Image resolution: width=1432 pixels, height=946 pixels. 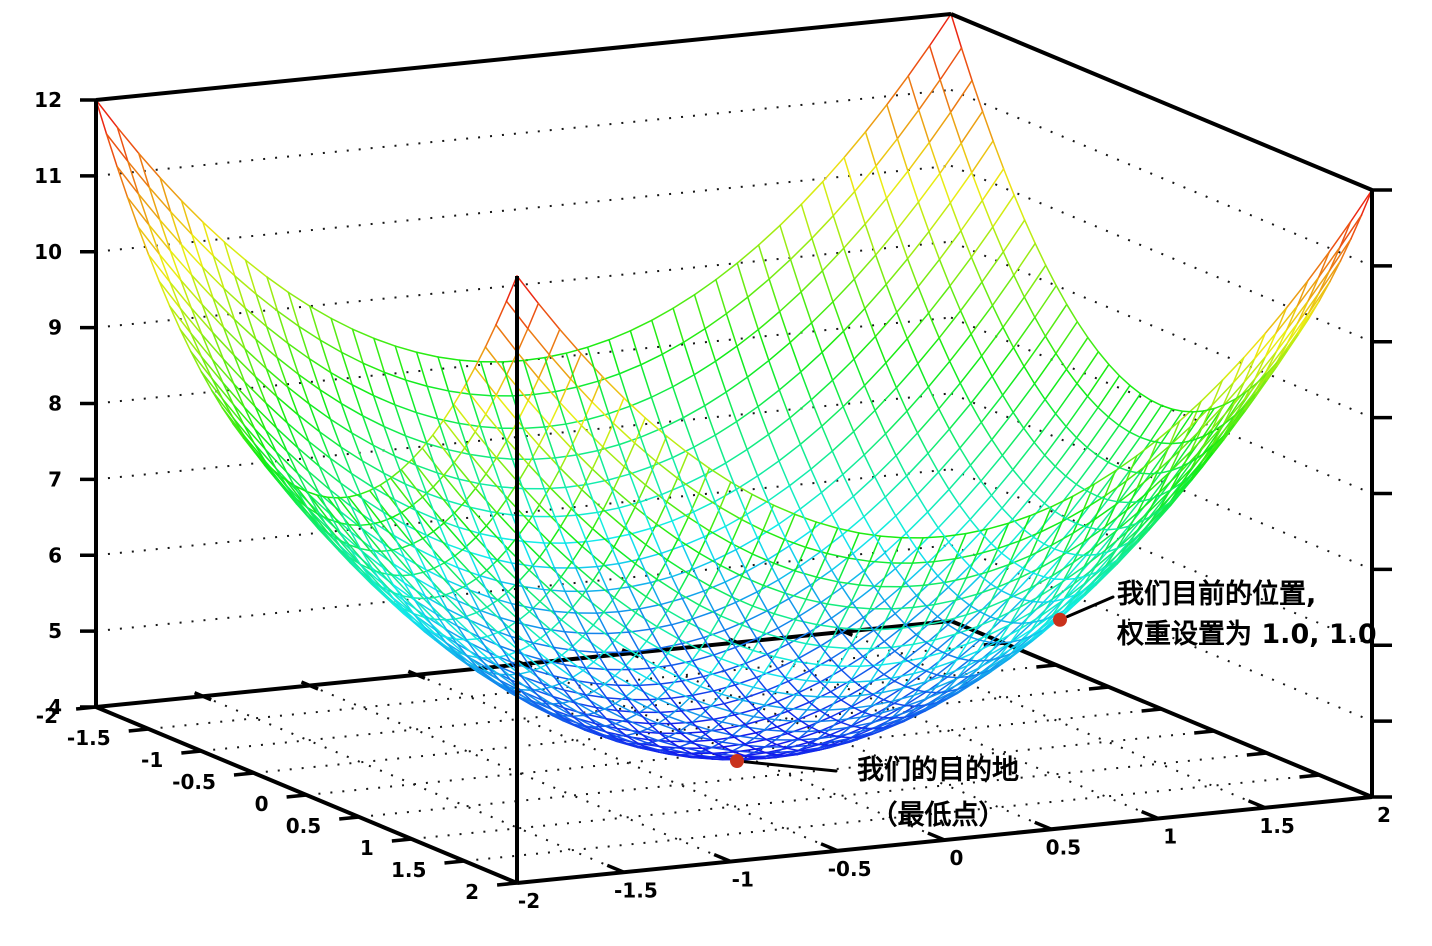 I want to click on x-tick-label: 1, so click(x=367, y=848).